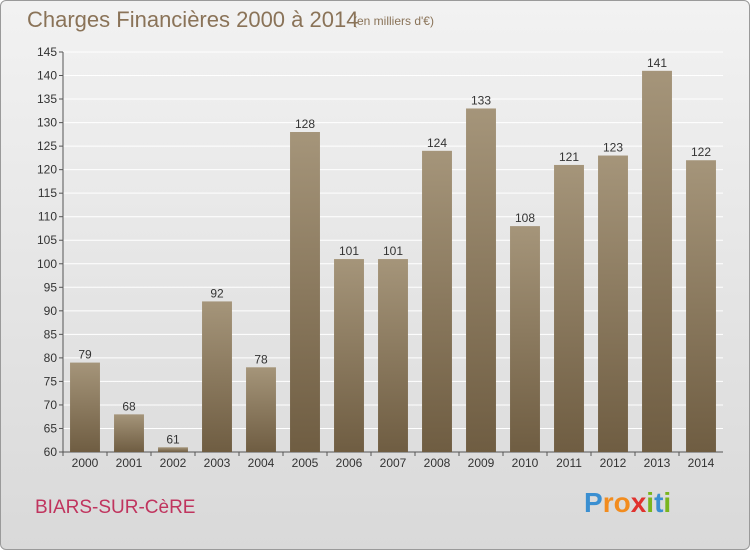 The image size is (750, 550). Describe the element at coordinates (393, 355) in the screenshot. I see `bar-2007` at that location.